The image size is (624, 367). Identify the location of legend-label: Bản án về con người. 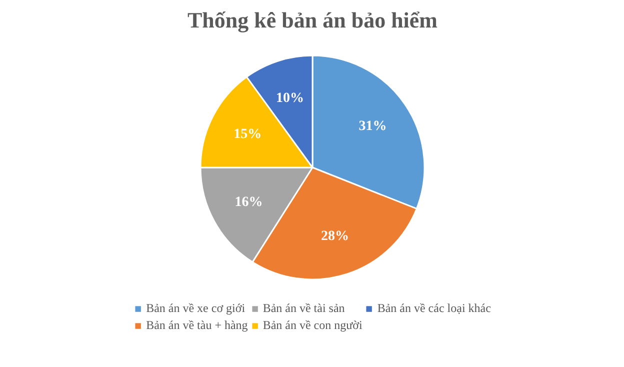
(312, 325).